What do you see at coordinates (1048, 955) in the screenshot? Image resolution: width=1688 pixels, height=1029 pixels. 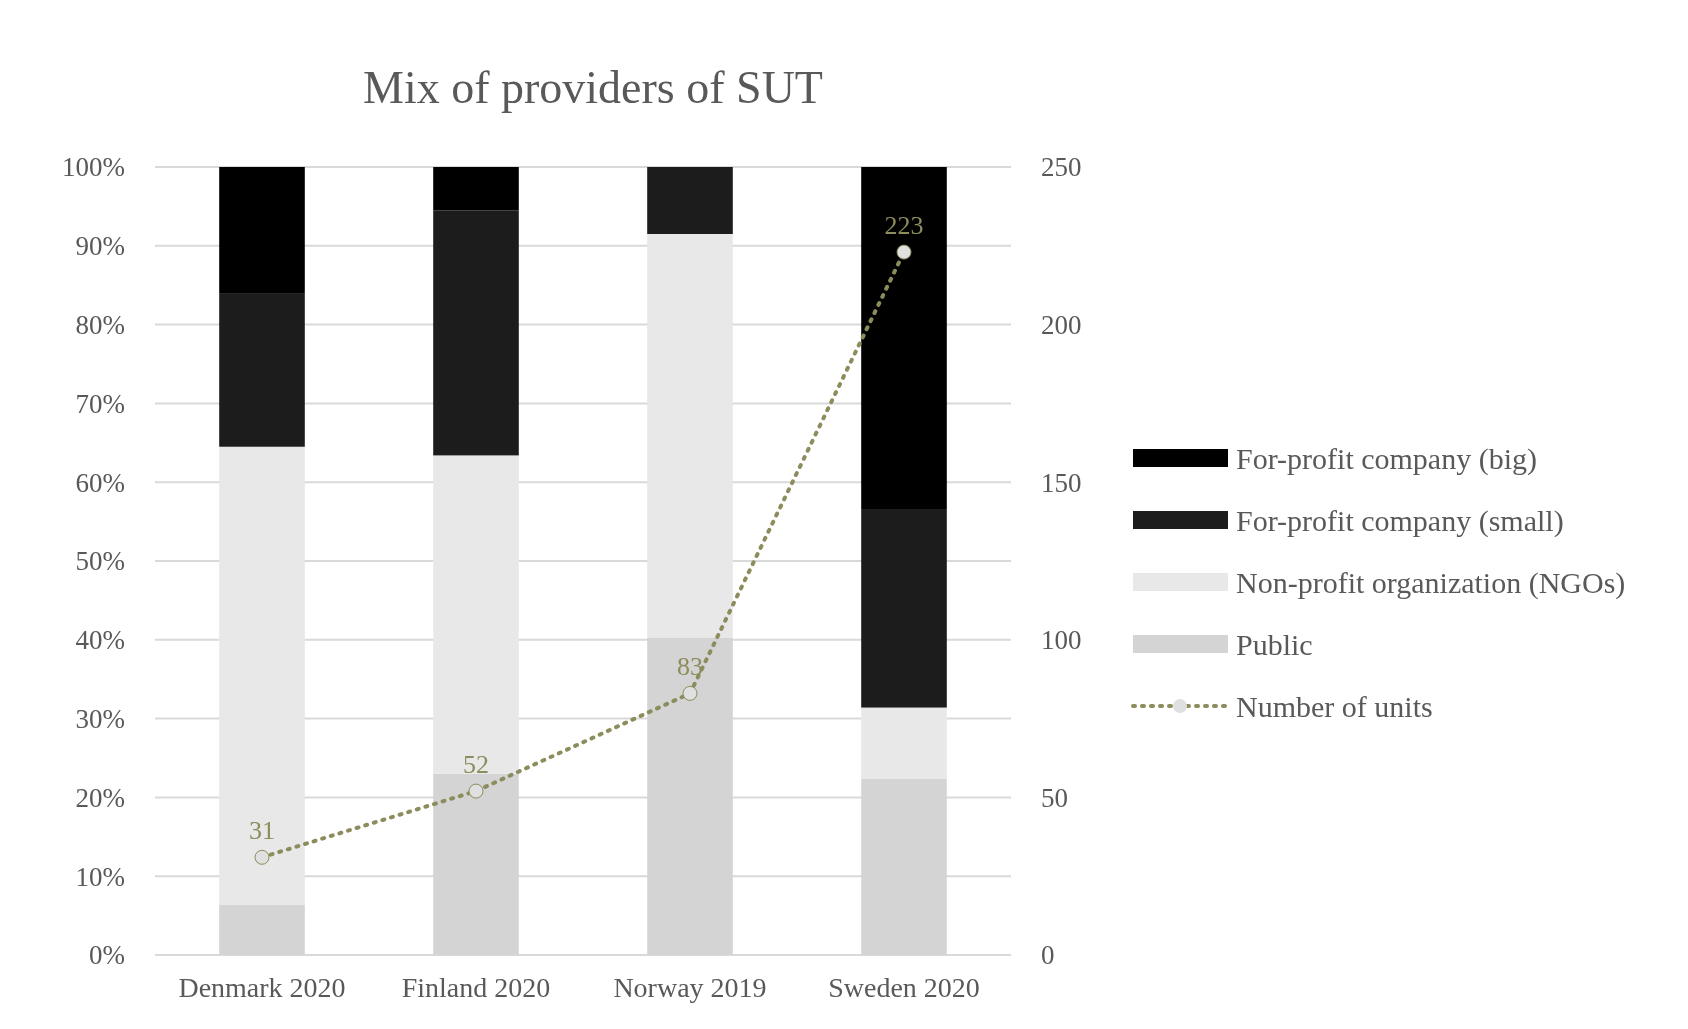 I see `y2-tick-label: 0` at bounding box center [1048, 955].